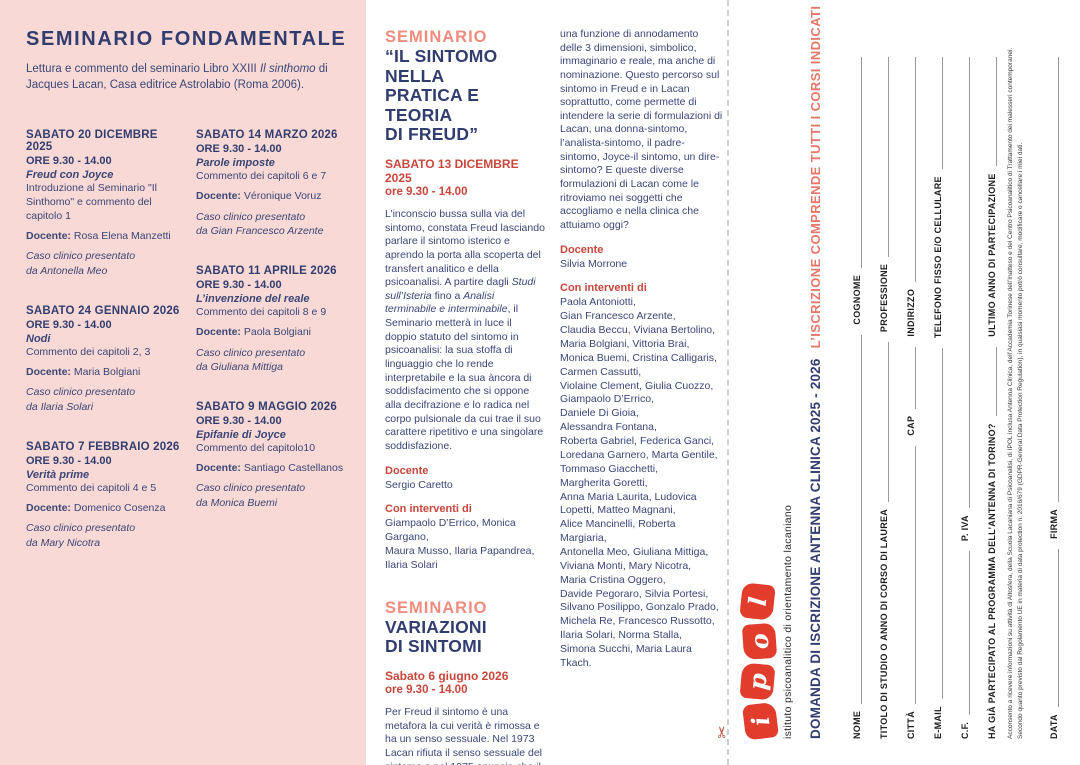  Describe the element at coordinates (251, 496) in the screenshot. I see `session-caso: Caso clinico presentato da Monica Buemi` at that location.